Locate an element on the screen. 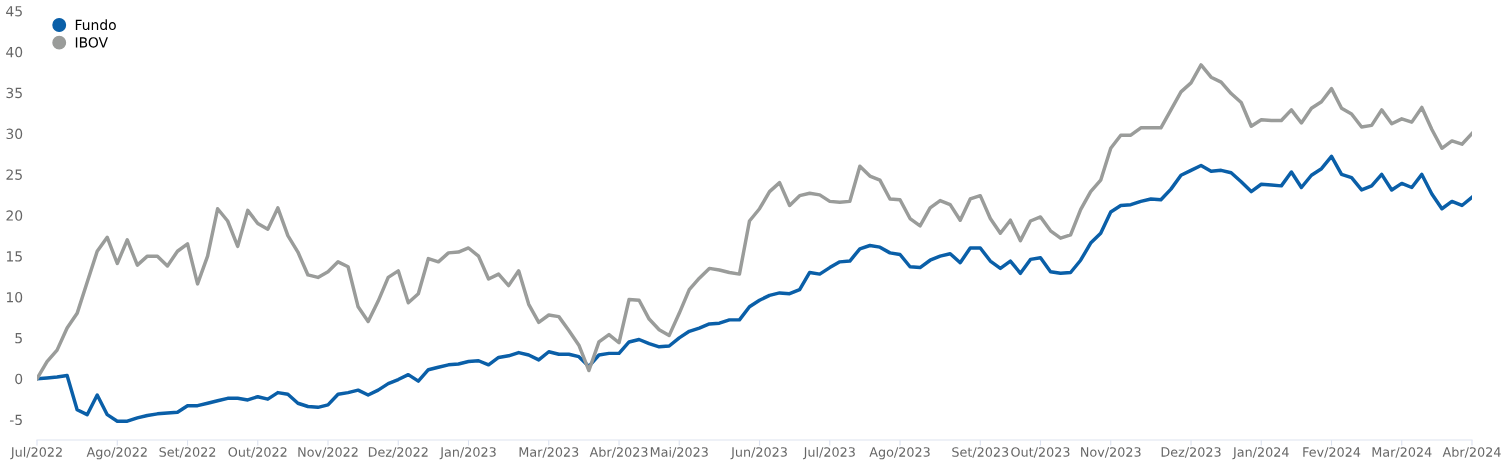 The height and width of the screenshot is (461, 1501). x-tick-label: Abr/2024 is located at coordinates (1471, 452).